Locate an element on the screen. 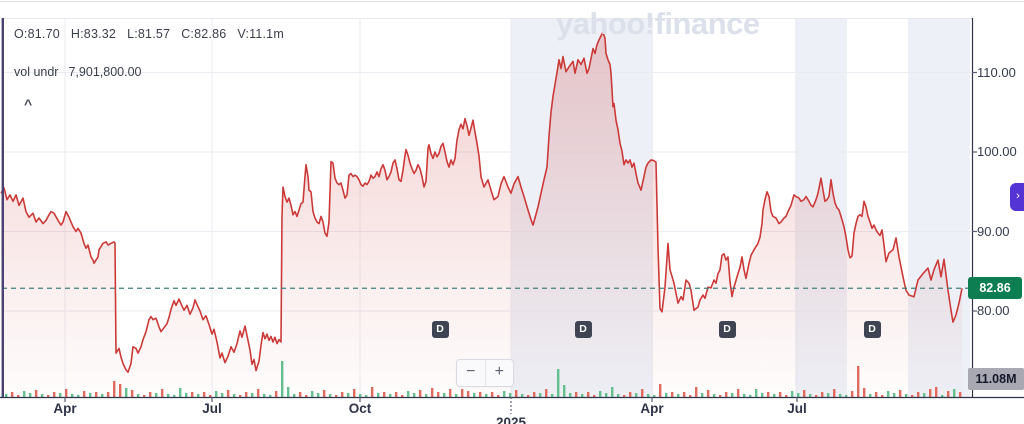 Image resolution: width=1024 pixels, height=424 pixels. price-axis-label: 80.00 is located at coordinates (993, 310).